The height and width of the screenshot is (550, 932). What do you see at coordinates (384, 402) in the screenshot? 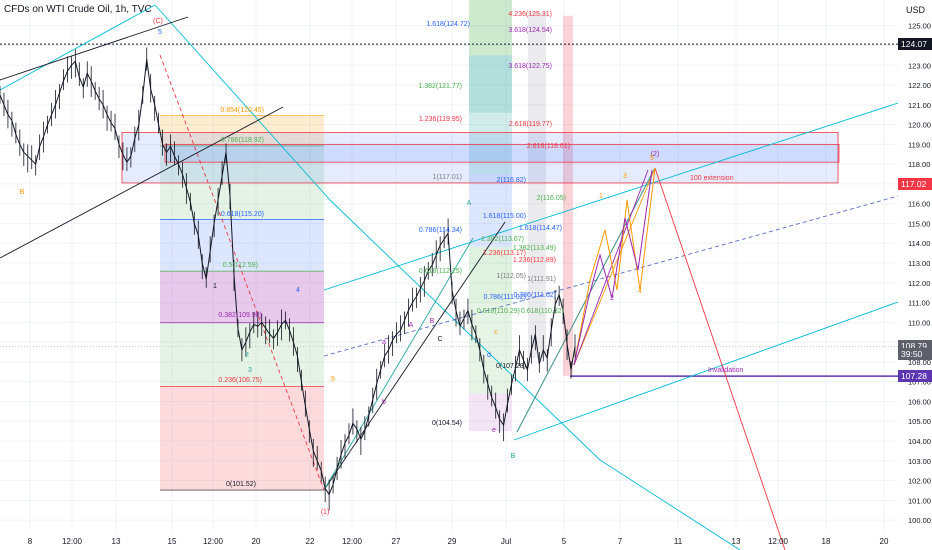
I see `wave-label: b` at bounding box center [384, 402].